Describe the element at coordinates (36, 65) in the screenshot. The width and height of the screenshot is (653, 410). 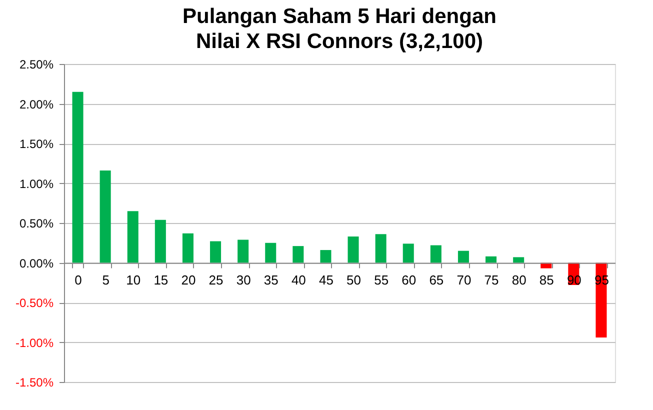
I see `y-tick-label: 2.50%` at that location.